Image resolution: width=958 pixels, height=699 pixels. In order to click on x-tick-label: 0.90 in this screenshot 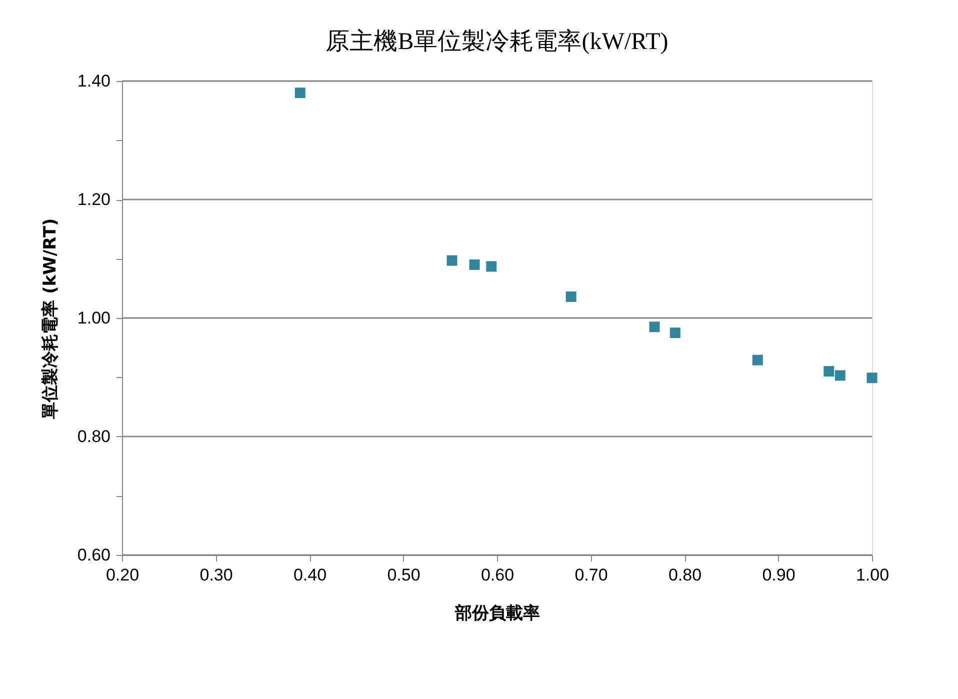, I will do `click(779, 575)`.